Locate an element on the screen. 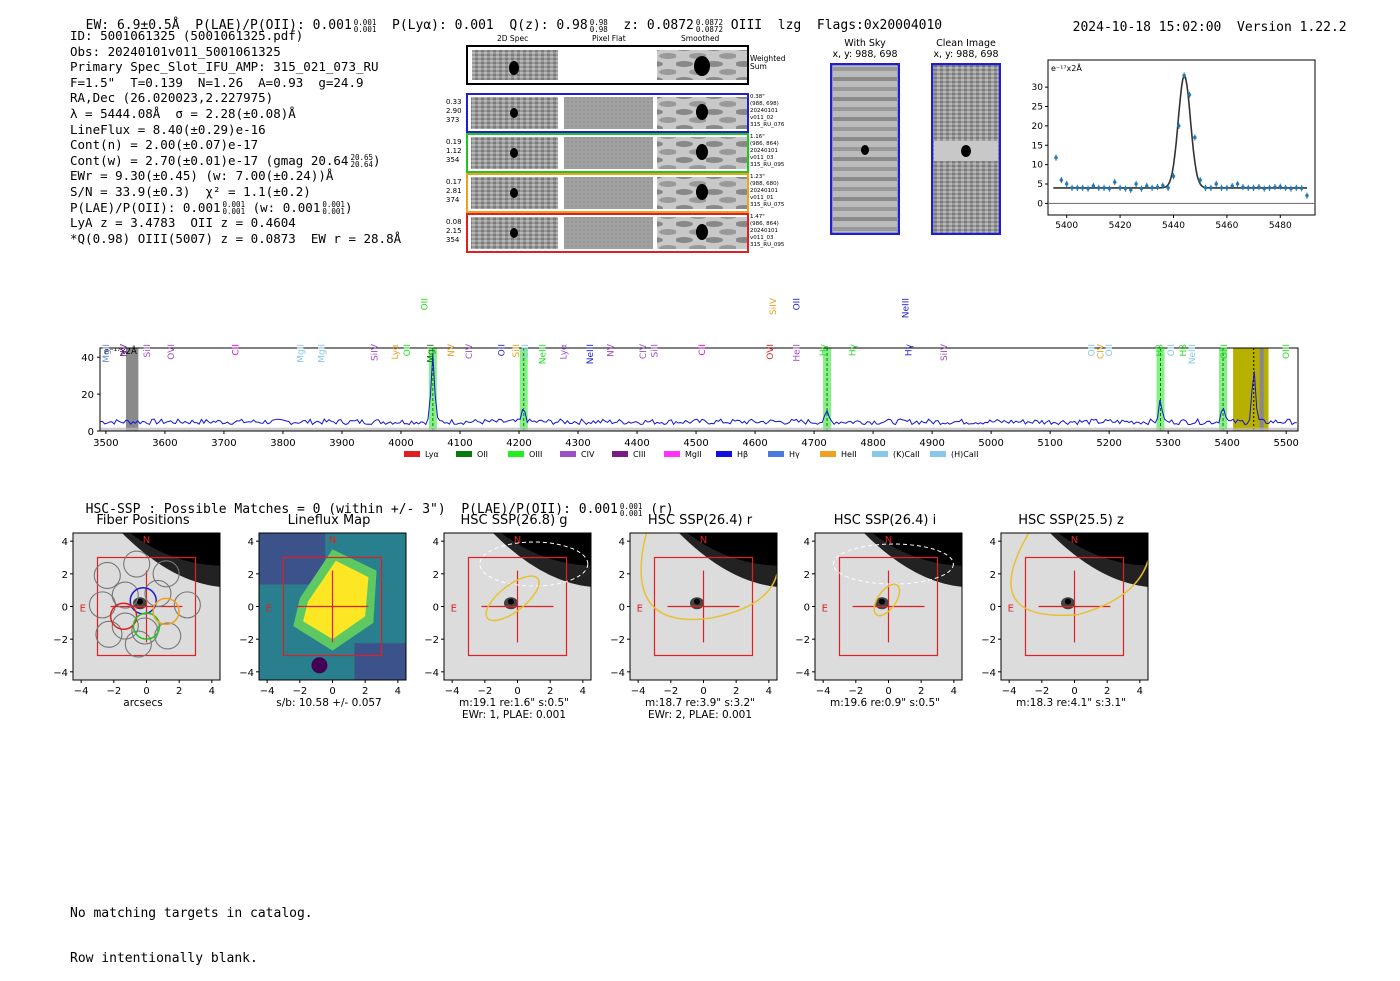  hsc-panel-title: HSC SSP(25.5) z is located at coordinates (1071, 520).